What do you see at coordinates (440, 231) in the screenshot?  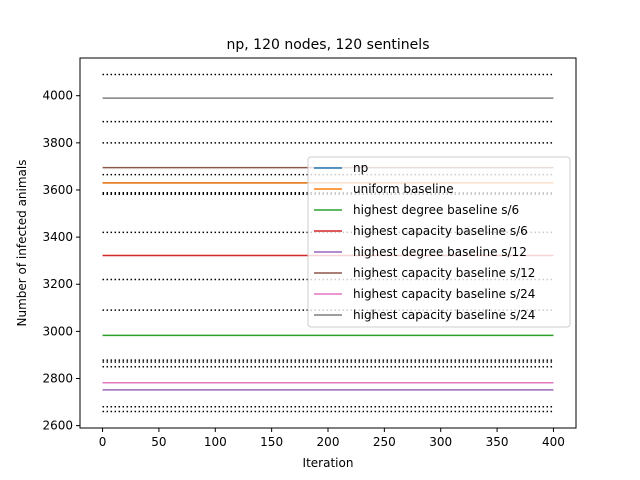 I see `legend-label-3: highest capacity baseline s/6` at bounding box center [440, 231].